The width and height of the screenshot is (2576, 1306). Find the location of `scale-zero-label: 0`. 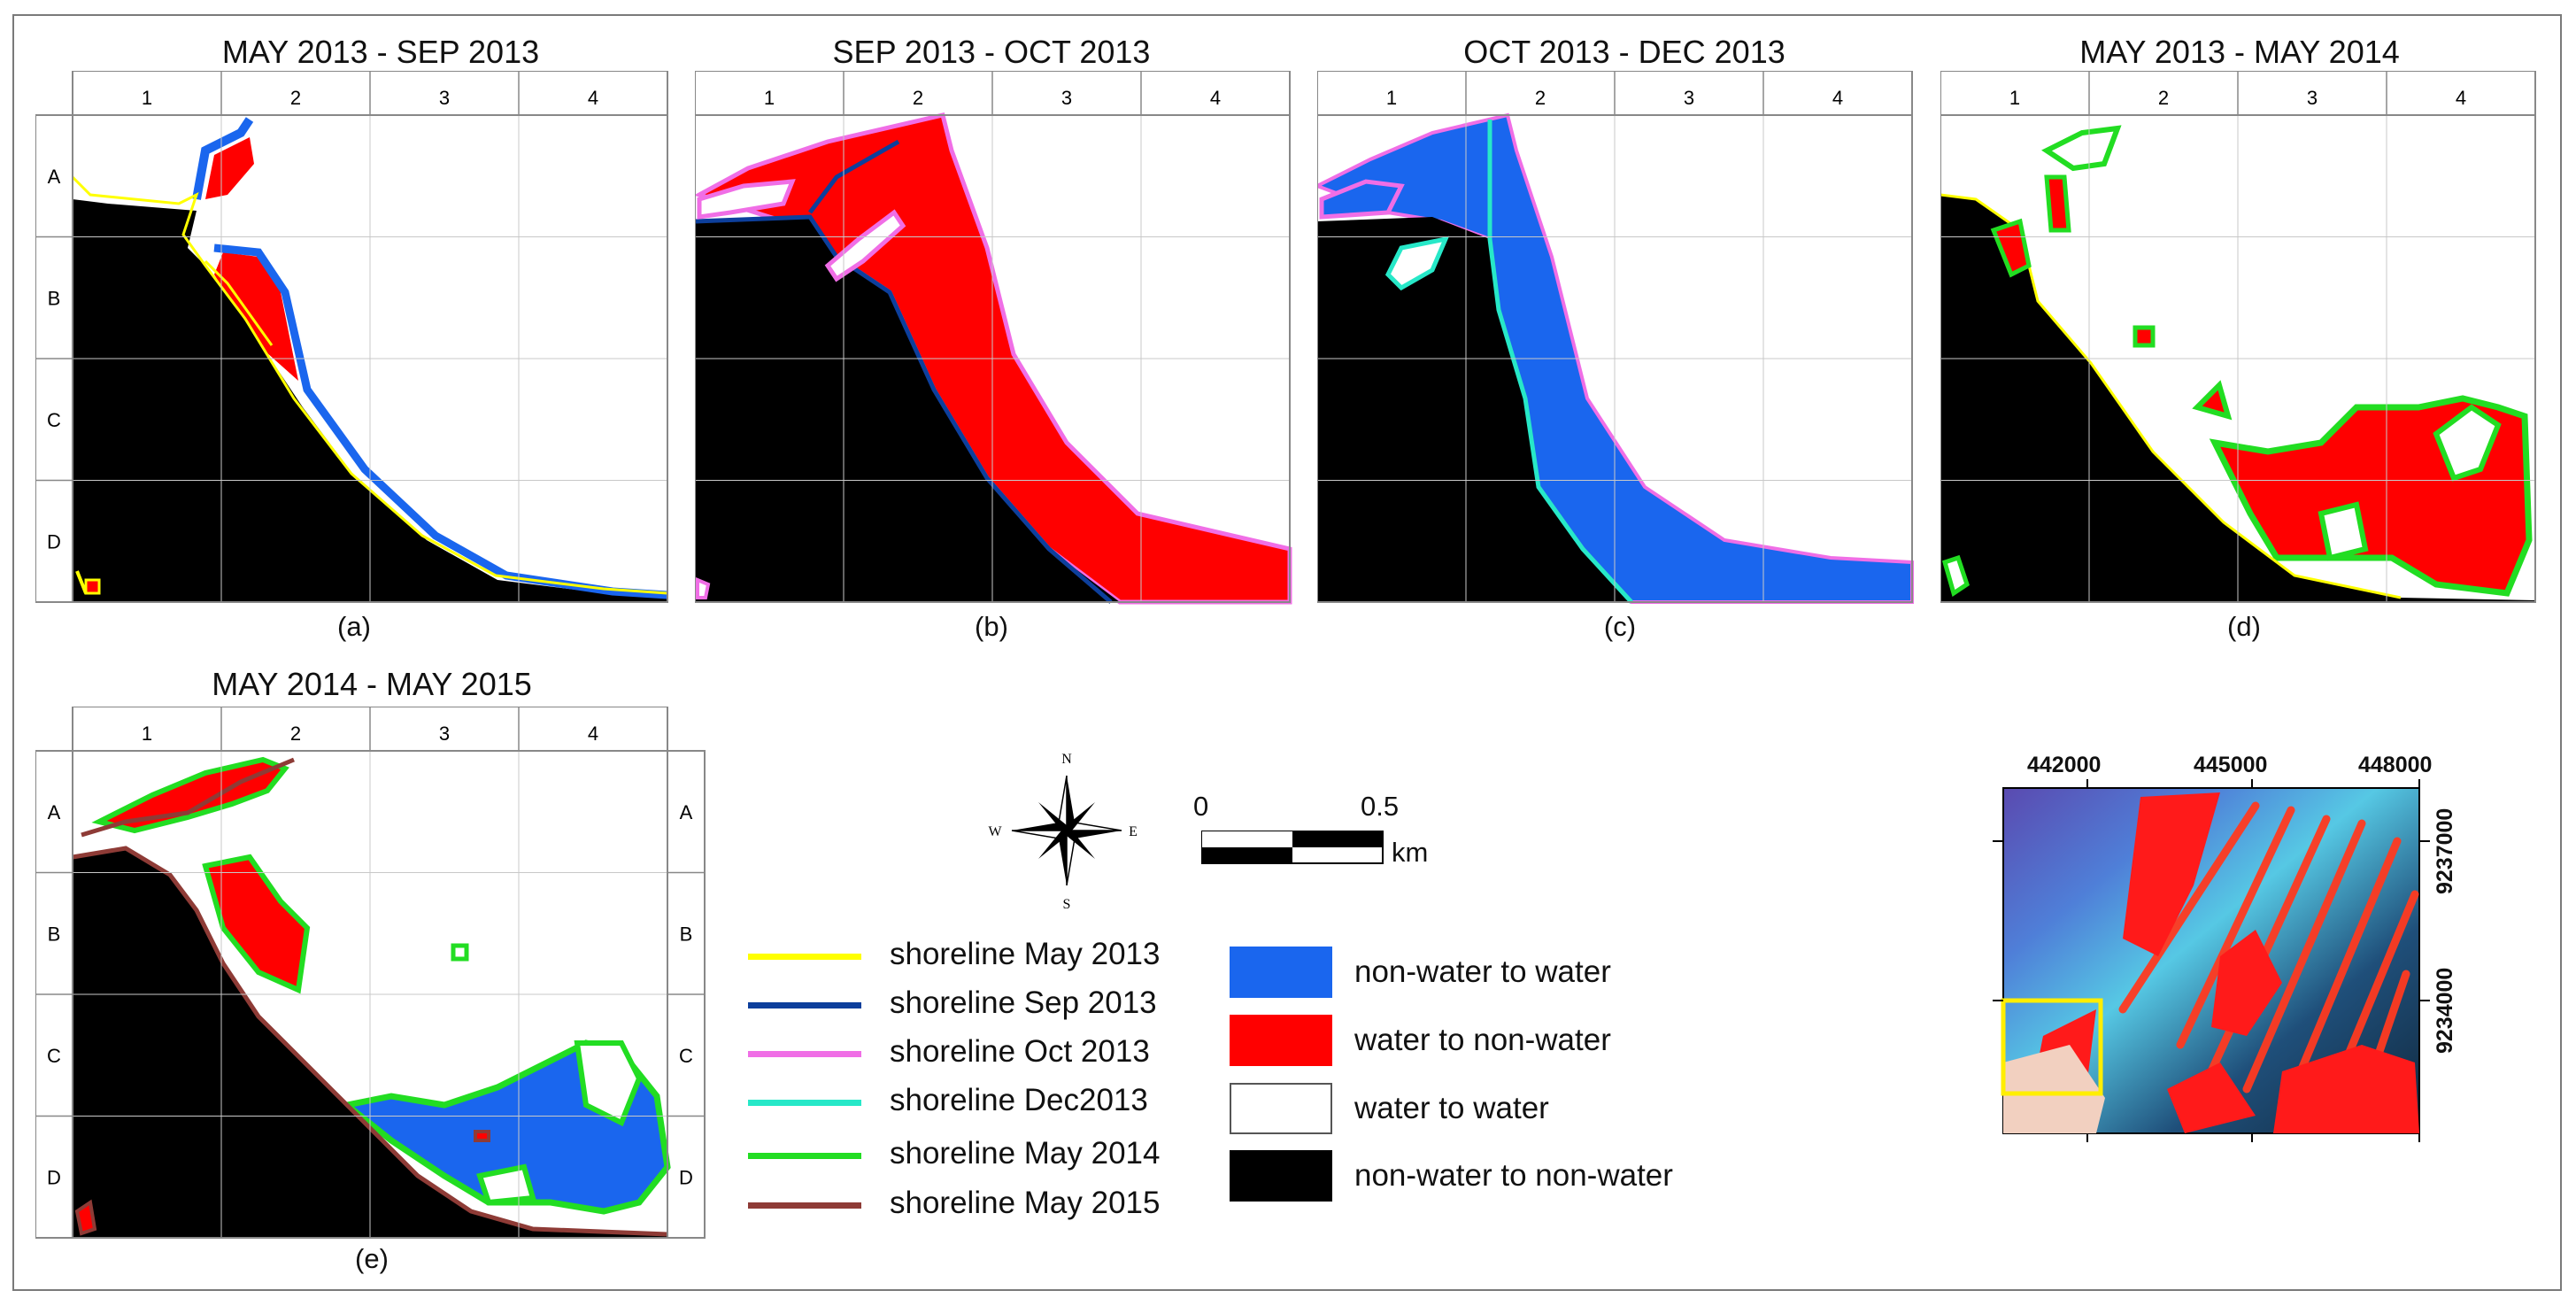

scale-zero-label: 0 is located at coordinates (1201, 806).